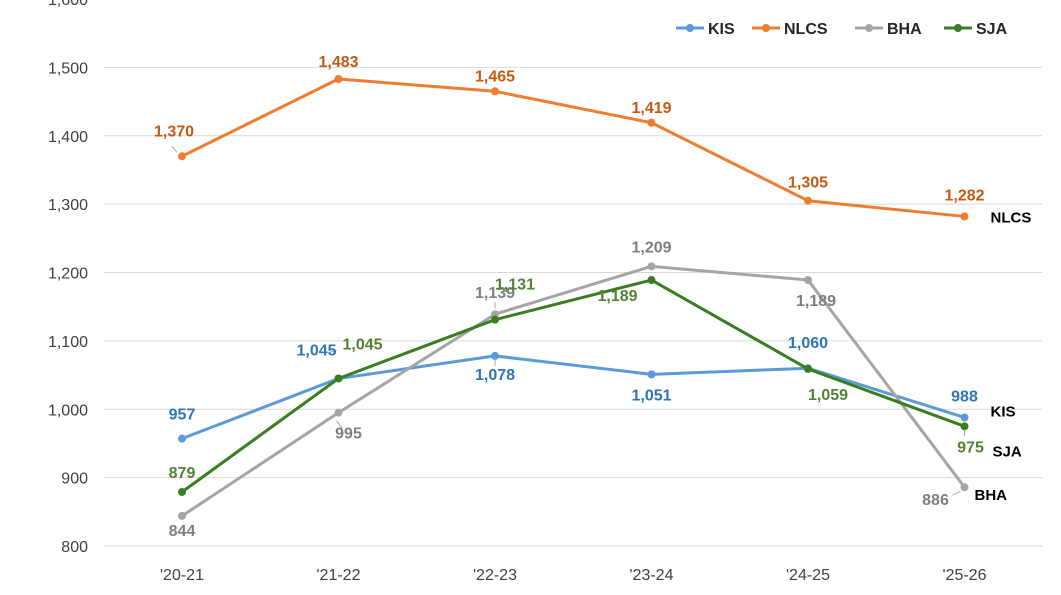 The image size is (1061, 595). I want to click on x-tick-label: '20-21, so click(182, 575).